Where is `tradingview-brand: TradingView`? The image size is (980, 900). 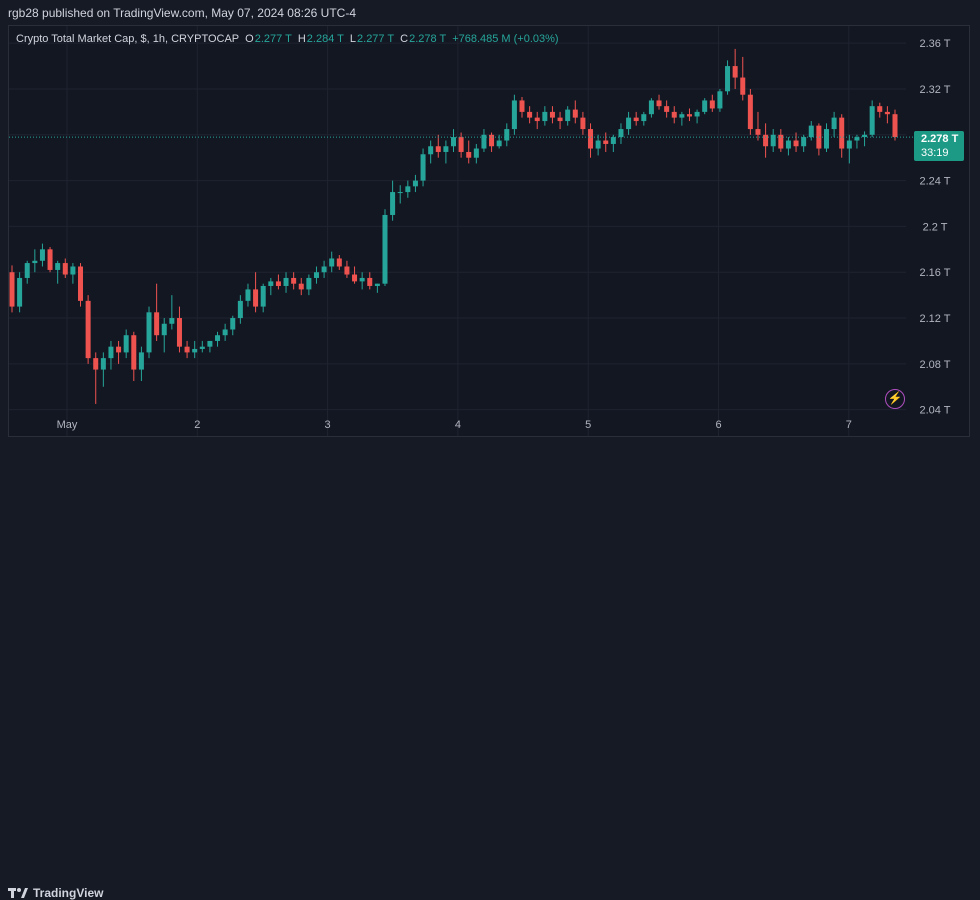
tradingview-brand: TradingView is located at coordinates (55, 893).